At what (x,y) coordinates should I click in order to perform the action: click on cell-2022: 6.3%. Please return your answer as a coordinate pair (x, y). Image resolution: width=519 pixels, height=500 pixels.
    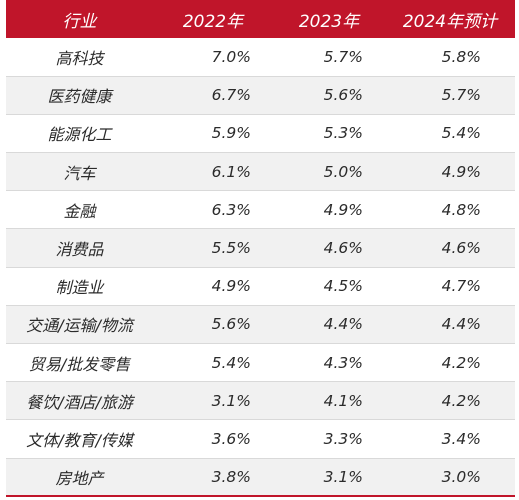
    Looking at the image, I should click on (213, 210).